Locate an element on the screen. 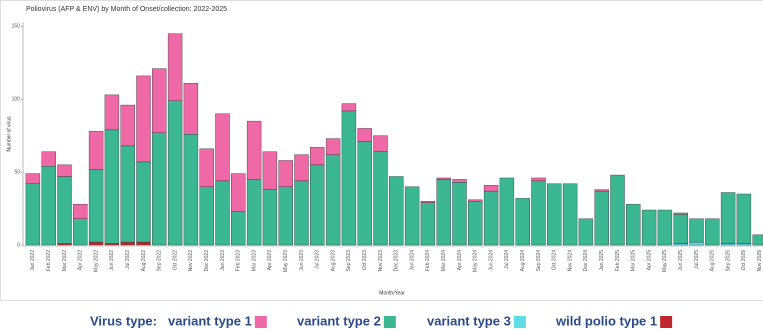  x-tick-label: May 2025 is located at coordinates (665, 261).